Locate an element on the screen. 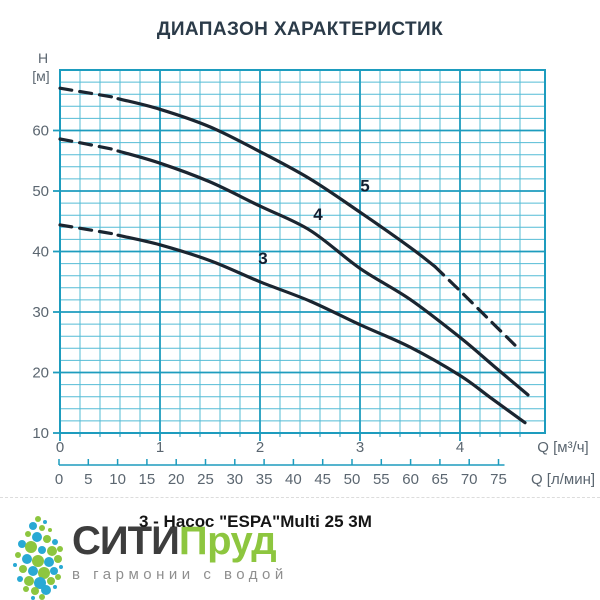 The image size is (600, 600). x-tick-label: 1 is located at coordinates (160, 447).